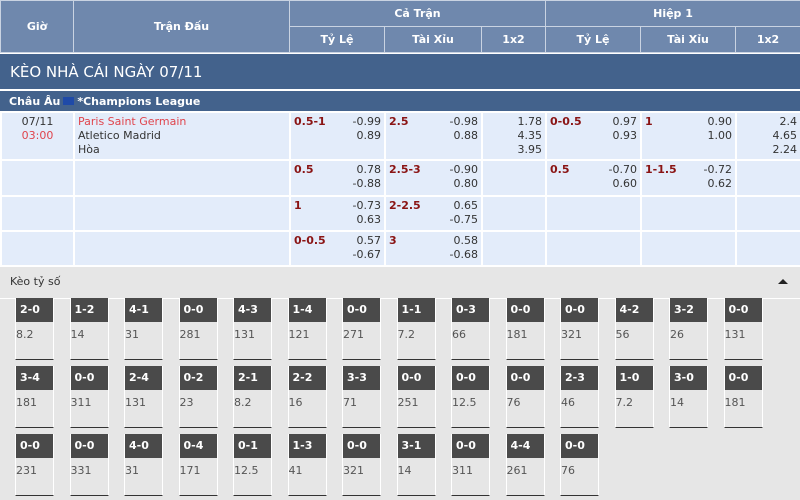 This screenshot has height=500, width=800. What do you see at coordinates (593, 136) in the screenshot?
I see `h1-handicap-cell: 0-0.5 0.97 0.93` at bounding box center [593, 136].